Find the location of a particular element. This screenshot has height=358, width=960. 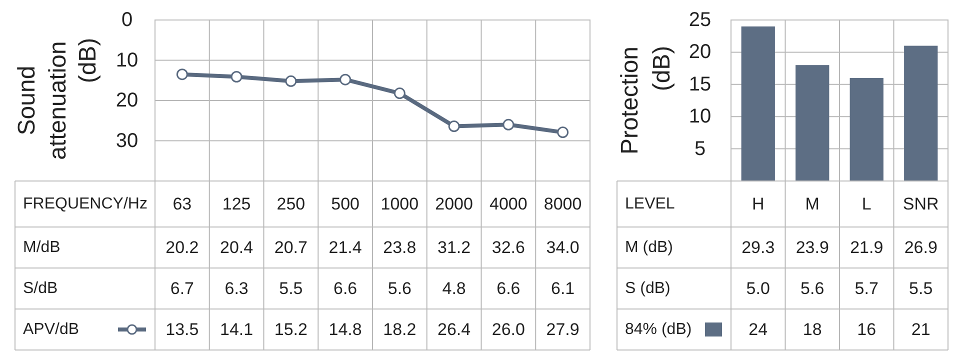

data-label: 24 is located at coordinates (758, 329).